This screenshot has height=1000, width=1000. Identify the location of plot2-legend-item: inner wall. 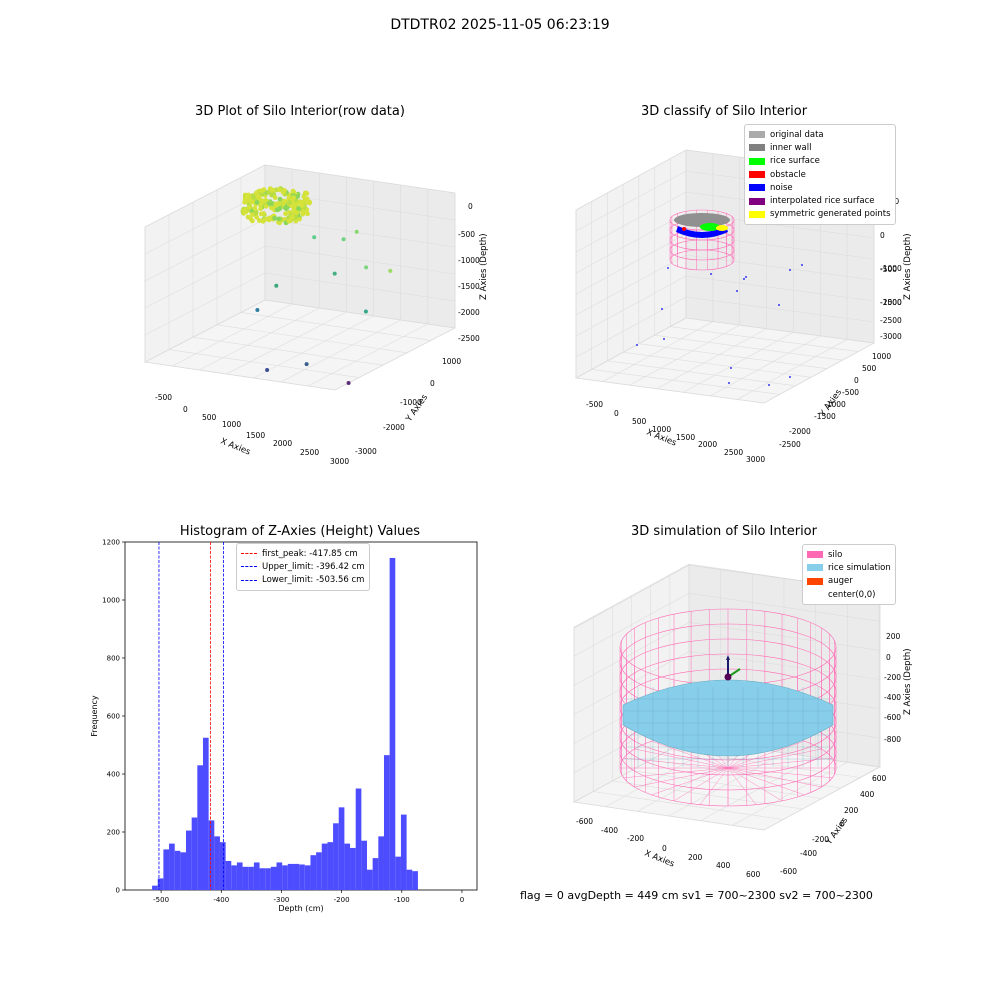
(820, 147).